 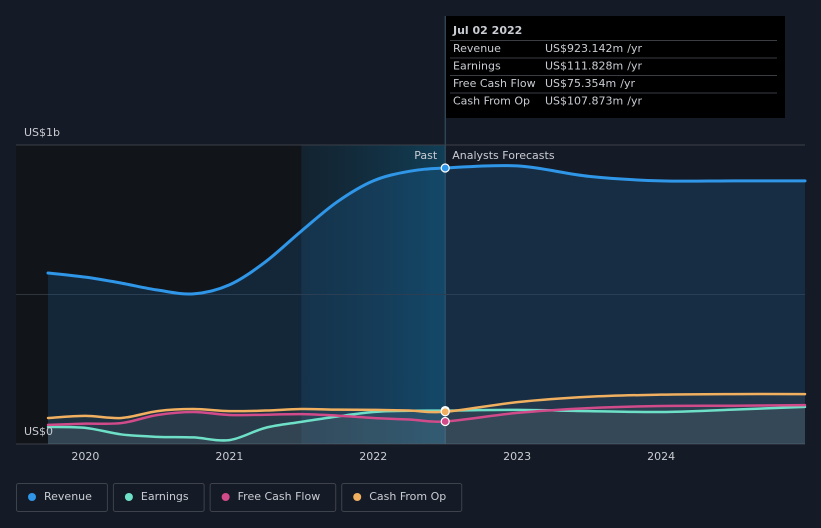 What do you see at coordinates (491, 101) in the screenshot?
I see `tooltip-name: Cash From Op` at bounding box center [491, 101].